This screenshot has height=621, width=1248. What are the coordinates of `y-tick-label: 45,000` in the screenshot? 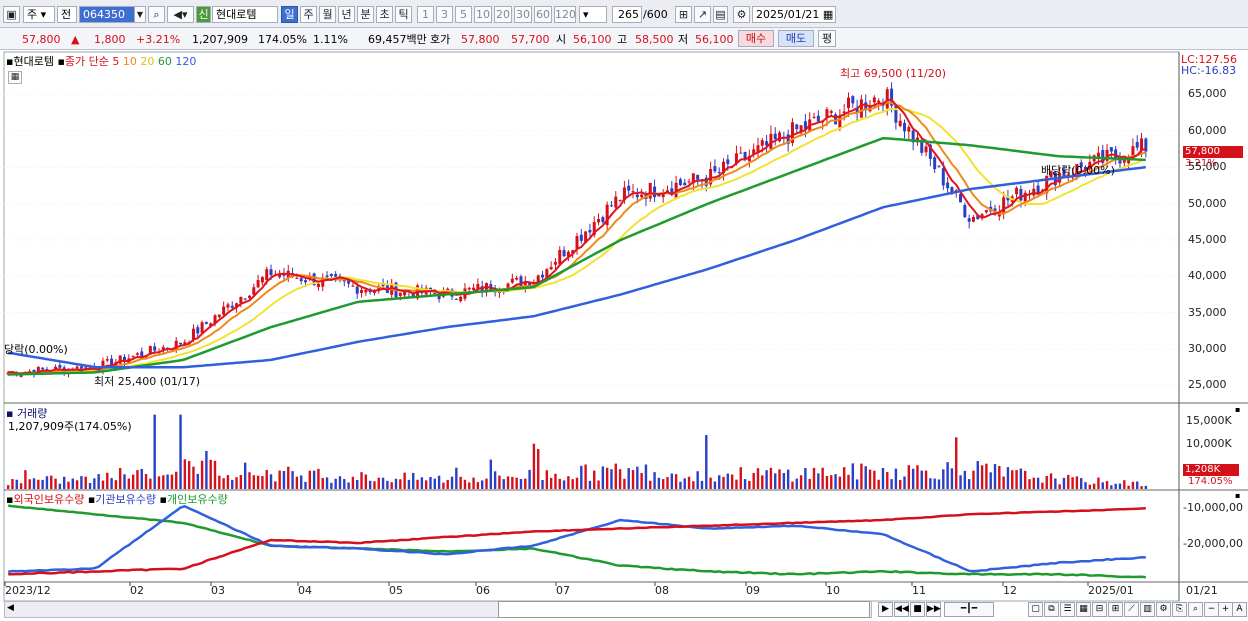 It's located at (1207, 239).